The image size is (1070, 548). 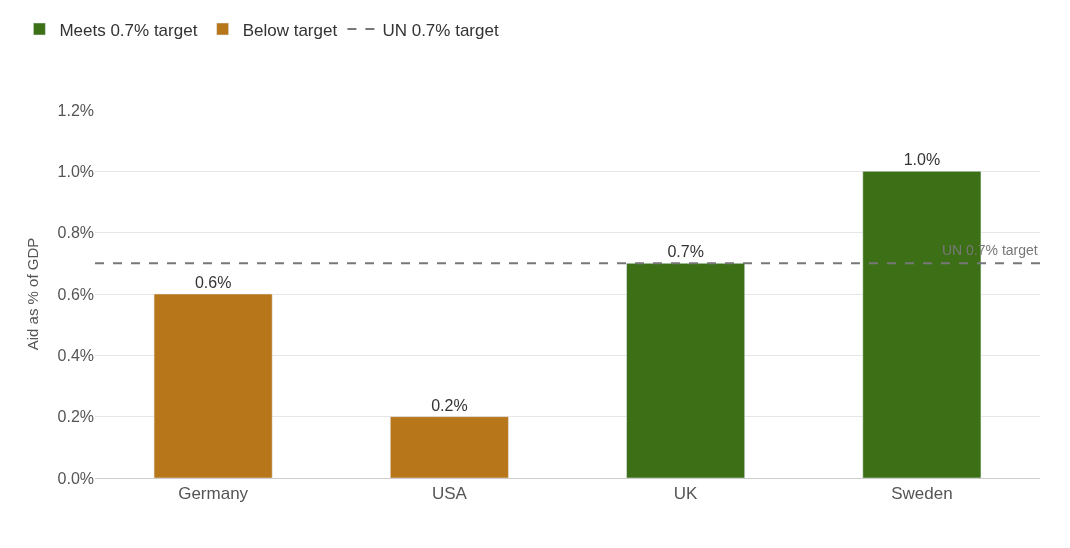 I want to click on x-tick-label: UK, so click(x=686, y=494).